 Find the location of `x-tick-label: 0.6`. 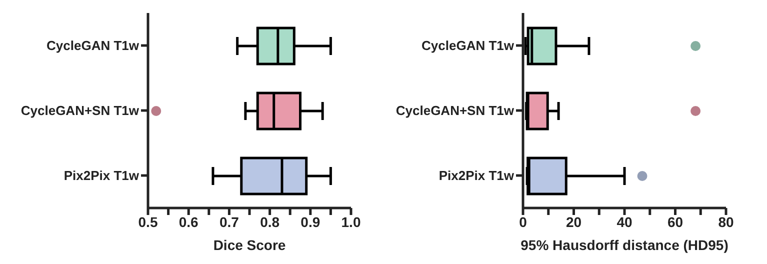

x-tick-label: 0.6 is located at coordinates (188, 222).